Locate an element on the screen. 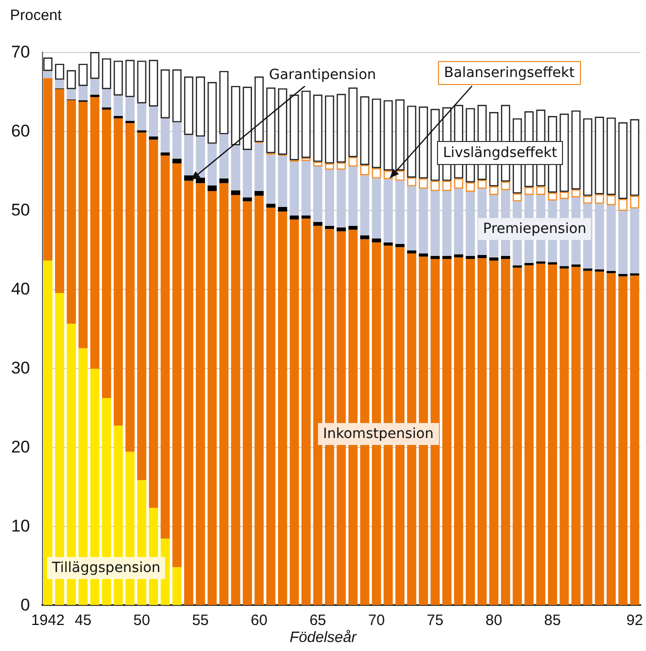 The image size is (646, 651). series-label: Premiepension is located at coordinates (535, 229).